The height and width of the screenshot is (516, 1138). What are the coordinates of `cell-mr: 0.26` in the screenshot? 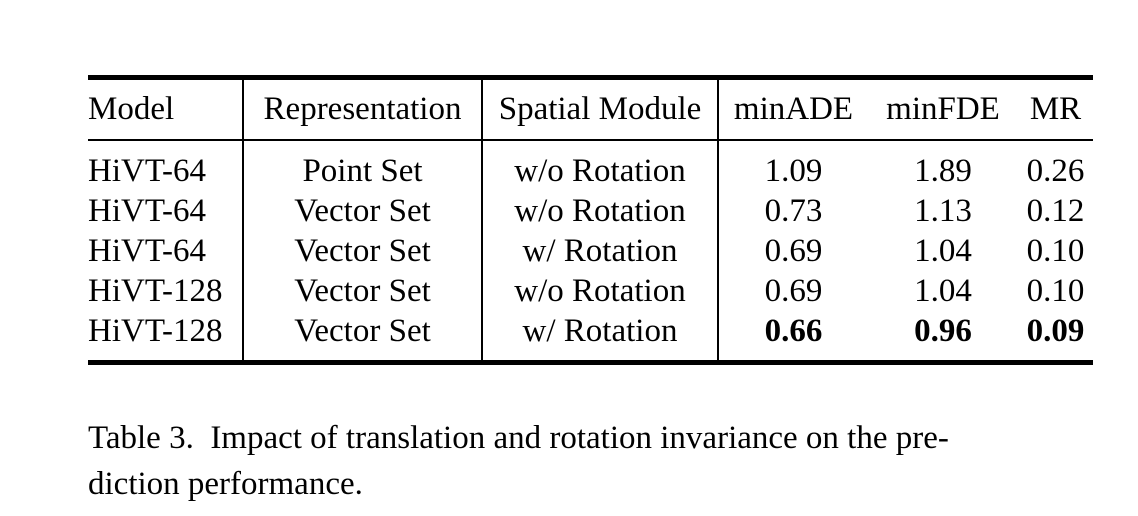 It's located at (1055, 170).